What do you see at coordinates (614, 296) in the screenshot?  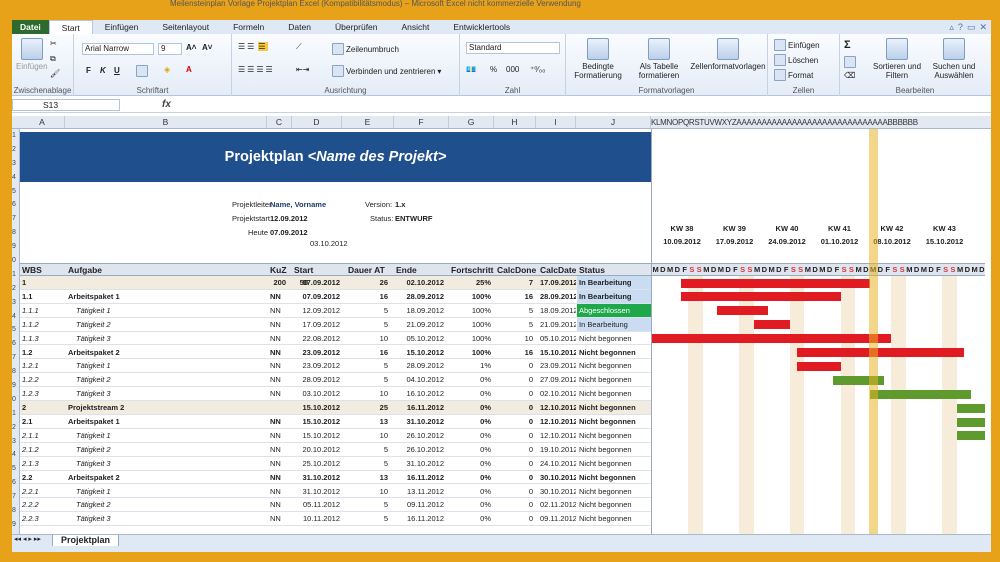 I see `status-cell: In Bearbeitung` at bounding box center [614, 296].